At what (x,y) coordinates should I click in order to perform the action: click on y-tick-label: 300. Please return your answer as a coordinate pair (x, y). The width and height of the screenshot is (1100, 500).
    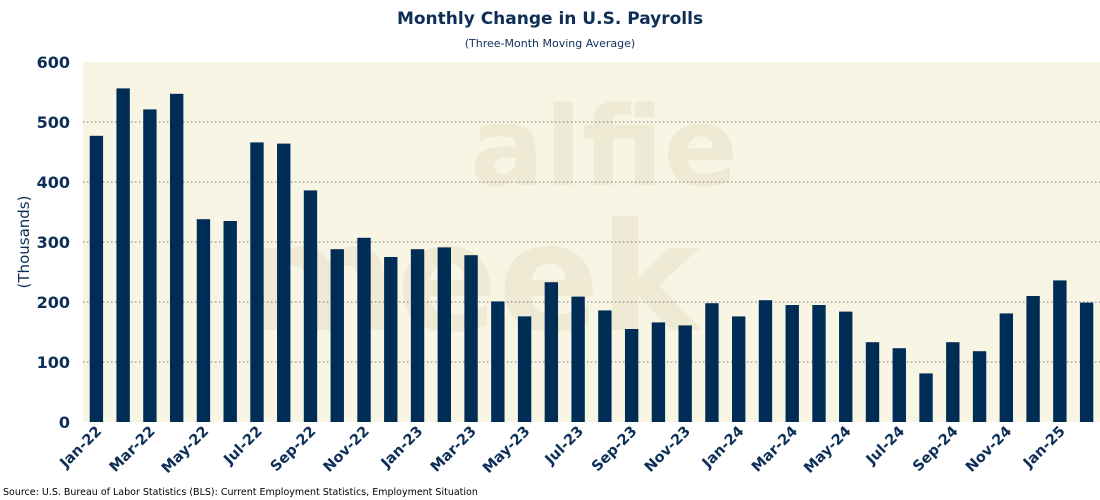
    Looking at the image, I should click on (53, 242).